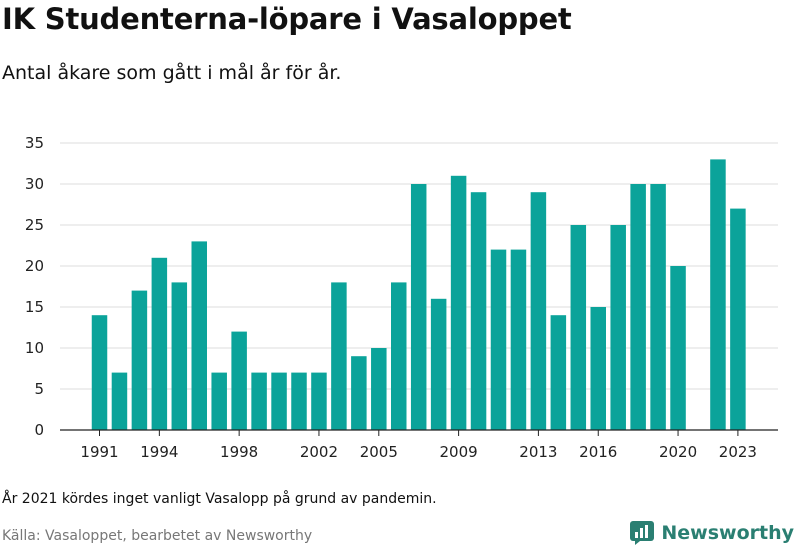  Describe the element at coordinates (34, 143) in the screenshot. I see `y-tick-label: 35` at that location.